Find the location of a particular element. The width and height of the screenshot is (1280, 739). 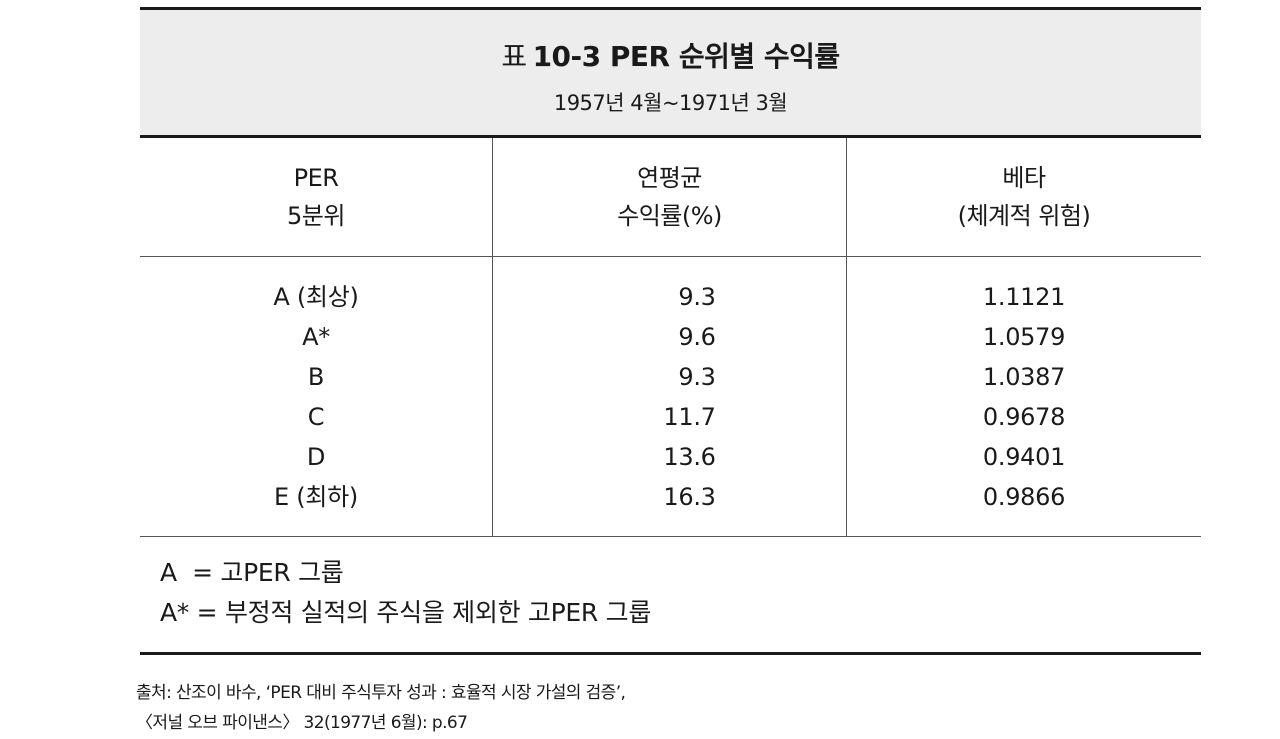

table-title: 표 10-3 PER 순위별 수익률 is located at coordinates (670, 42).